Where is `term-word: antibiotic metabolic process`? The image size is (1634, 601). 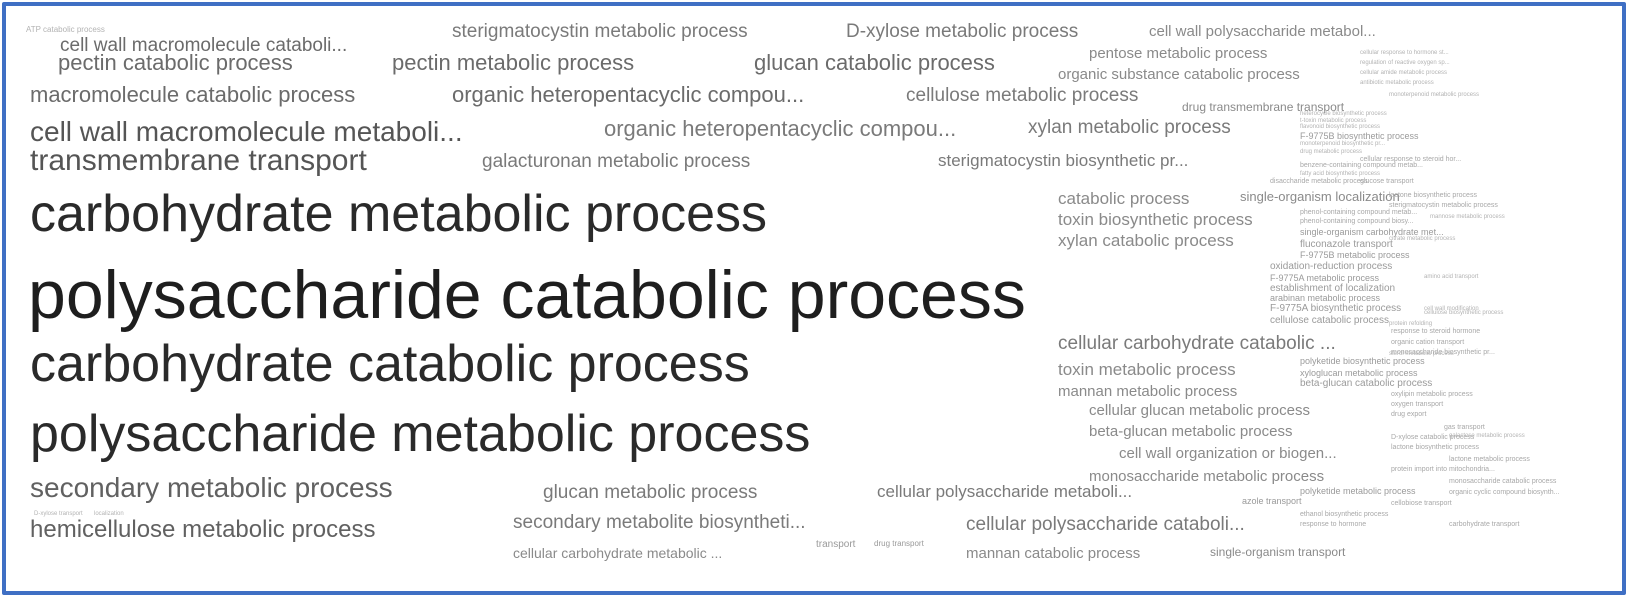
term-word: antibiotic metabolic process is located at coordinates (1397, 83).